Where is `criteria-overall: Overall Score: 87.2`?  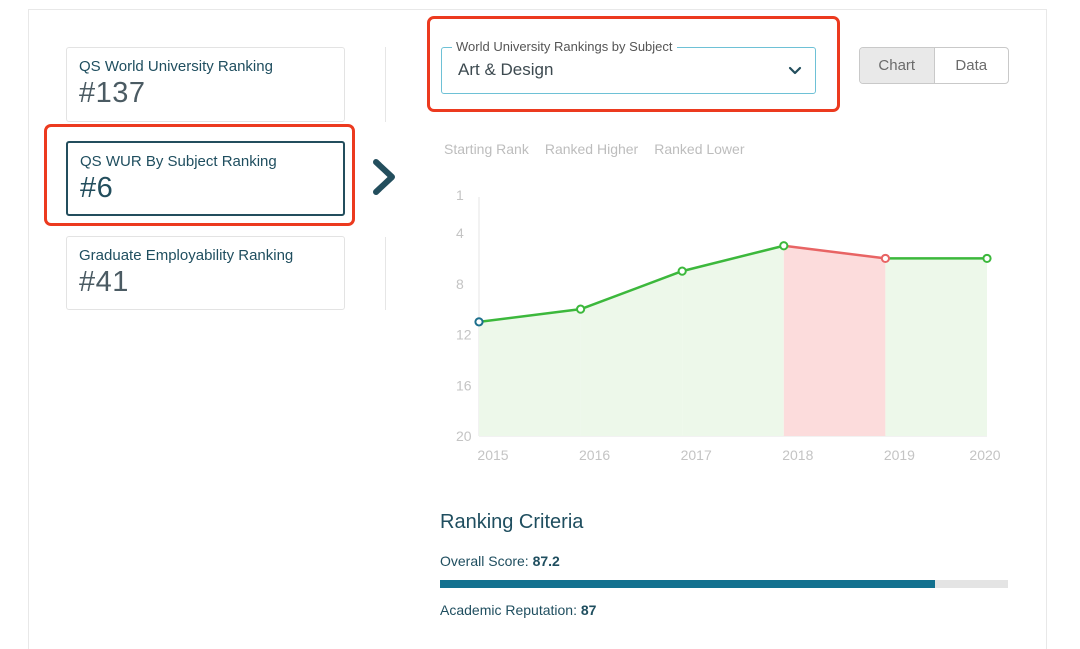
criteria-overall: Overall Score: 87.2 is located at coordinates (500, 561).